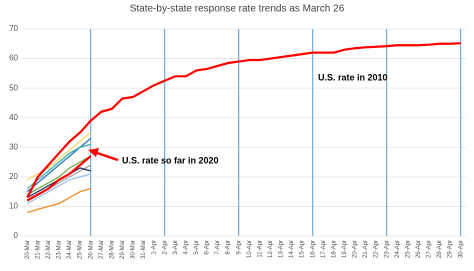 This screenshot has height=271, width=474. Describe the element at coordinates (102, 249) in the screenshot. I see `x-tick-label: 27-Mar` at that location.